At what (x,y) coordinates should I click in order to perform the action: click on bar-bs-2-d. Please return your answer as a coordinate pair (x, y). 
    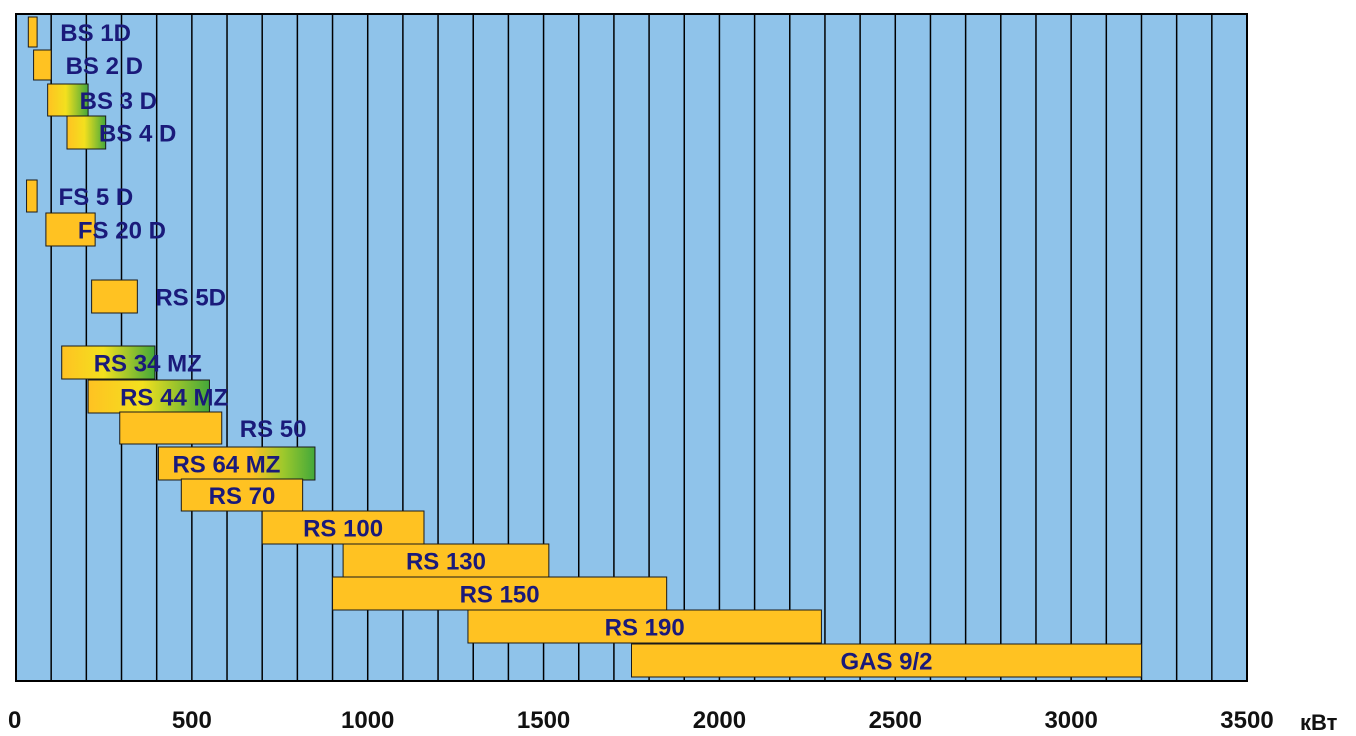
    Looking at the image, I should click on (42, 65).